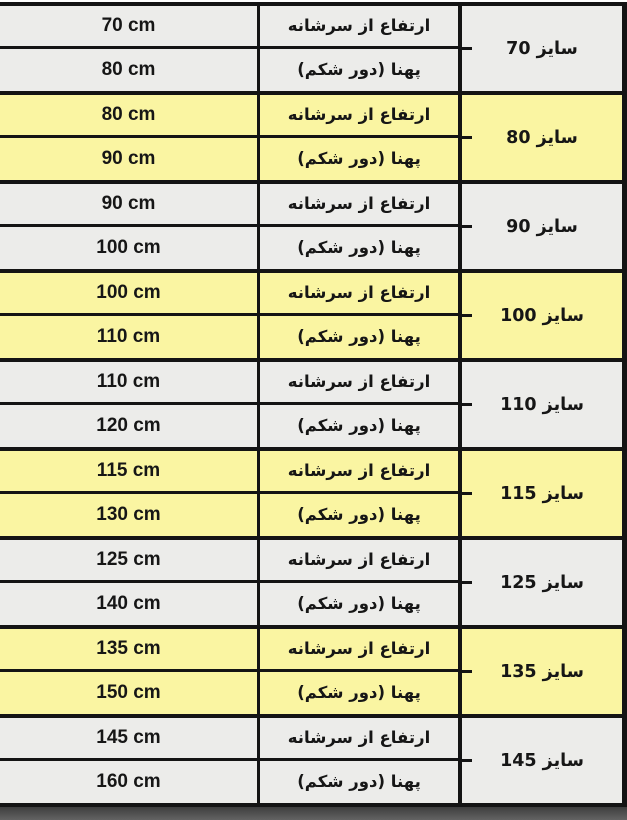 This screenshot has width=627, height=820. Describe the element at coordinates (130, 205) in the screenshot. I see `shoulder-height-value: 90 cm` at that location.